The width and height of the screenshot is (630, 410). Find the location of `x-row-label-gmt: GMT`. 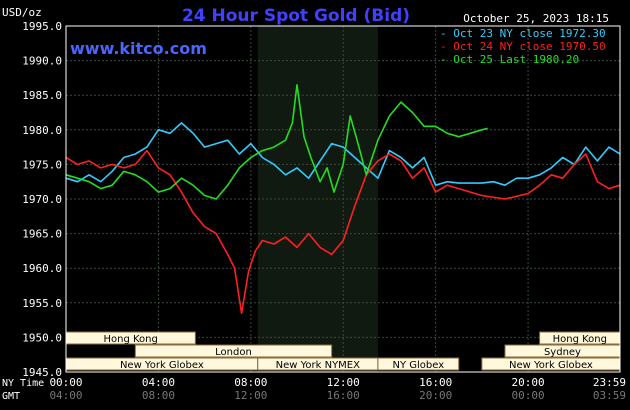

x-row-label-gmt: GMT is located at coordinates (11, 396).